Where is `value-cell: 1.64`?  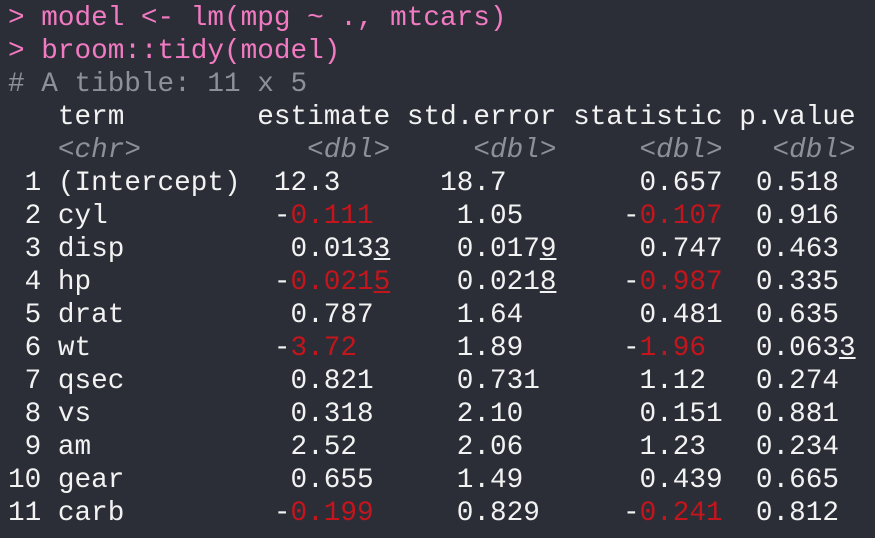 value-cell: 1.64 is located at coordinates (490, 315).